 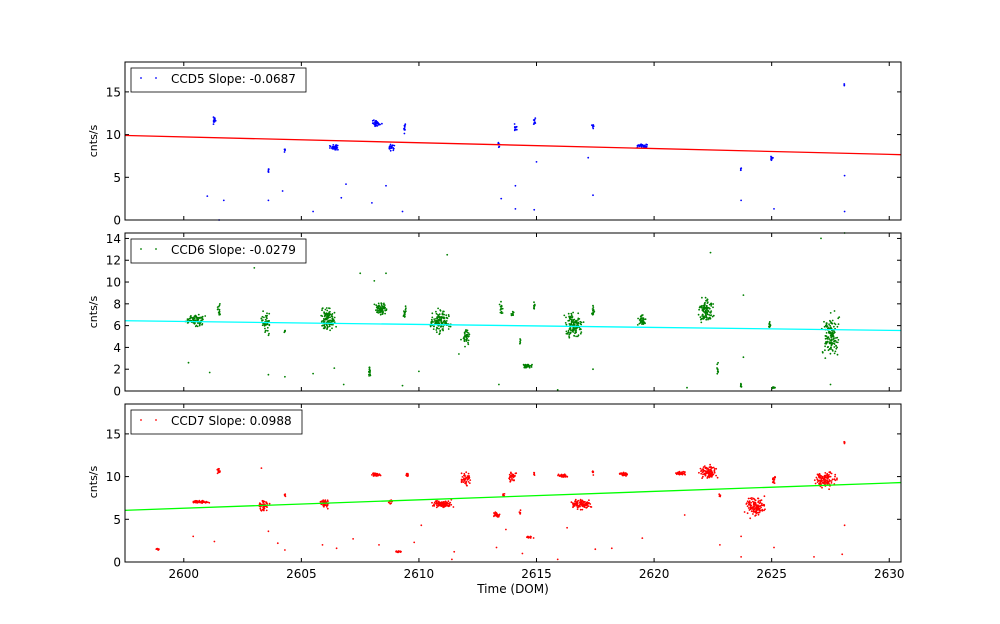 I want to click on ytick-label-ccd6-2: 2, so click(x=117, y=370).